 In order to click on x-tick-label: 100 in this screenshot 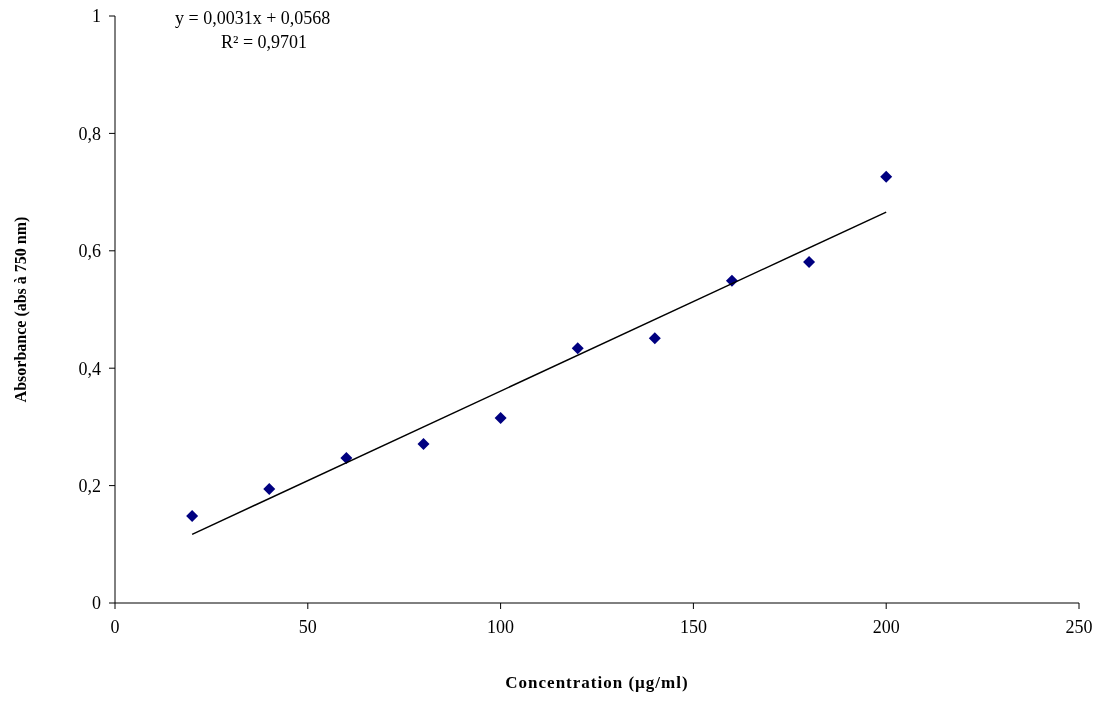, I will do `click(501, 627)`.